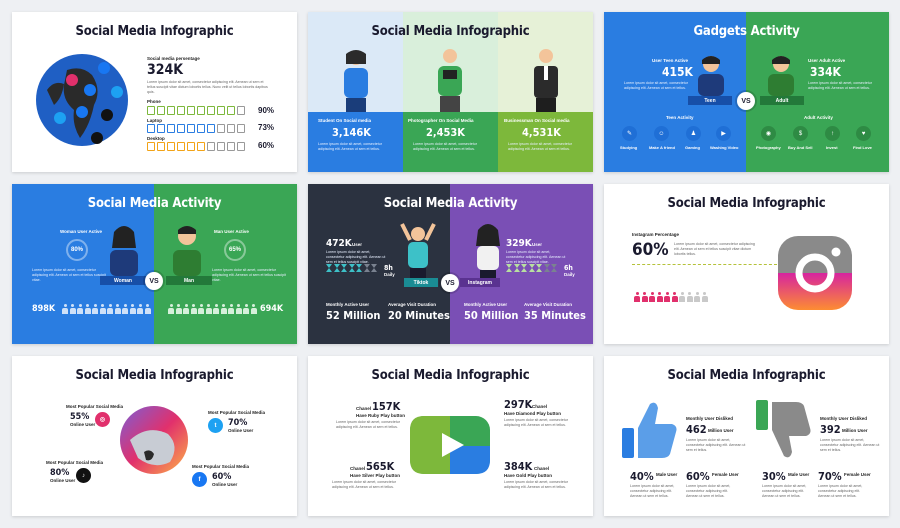 This screenshot has height=528, width=900. Describe the element at coordinates (80, 417) in the screenshot. I see `callout-1-pct: 55%` at that location.